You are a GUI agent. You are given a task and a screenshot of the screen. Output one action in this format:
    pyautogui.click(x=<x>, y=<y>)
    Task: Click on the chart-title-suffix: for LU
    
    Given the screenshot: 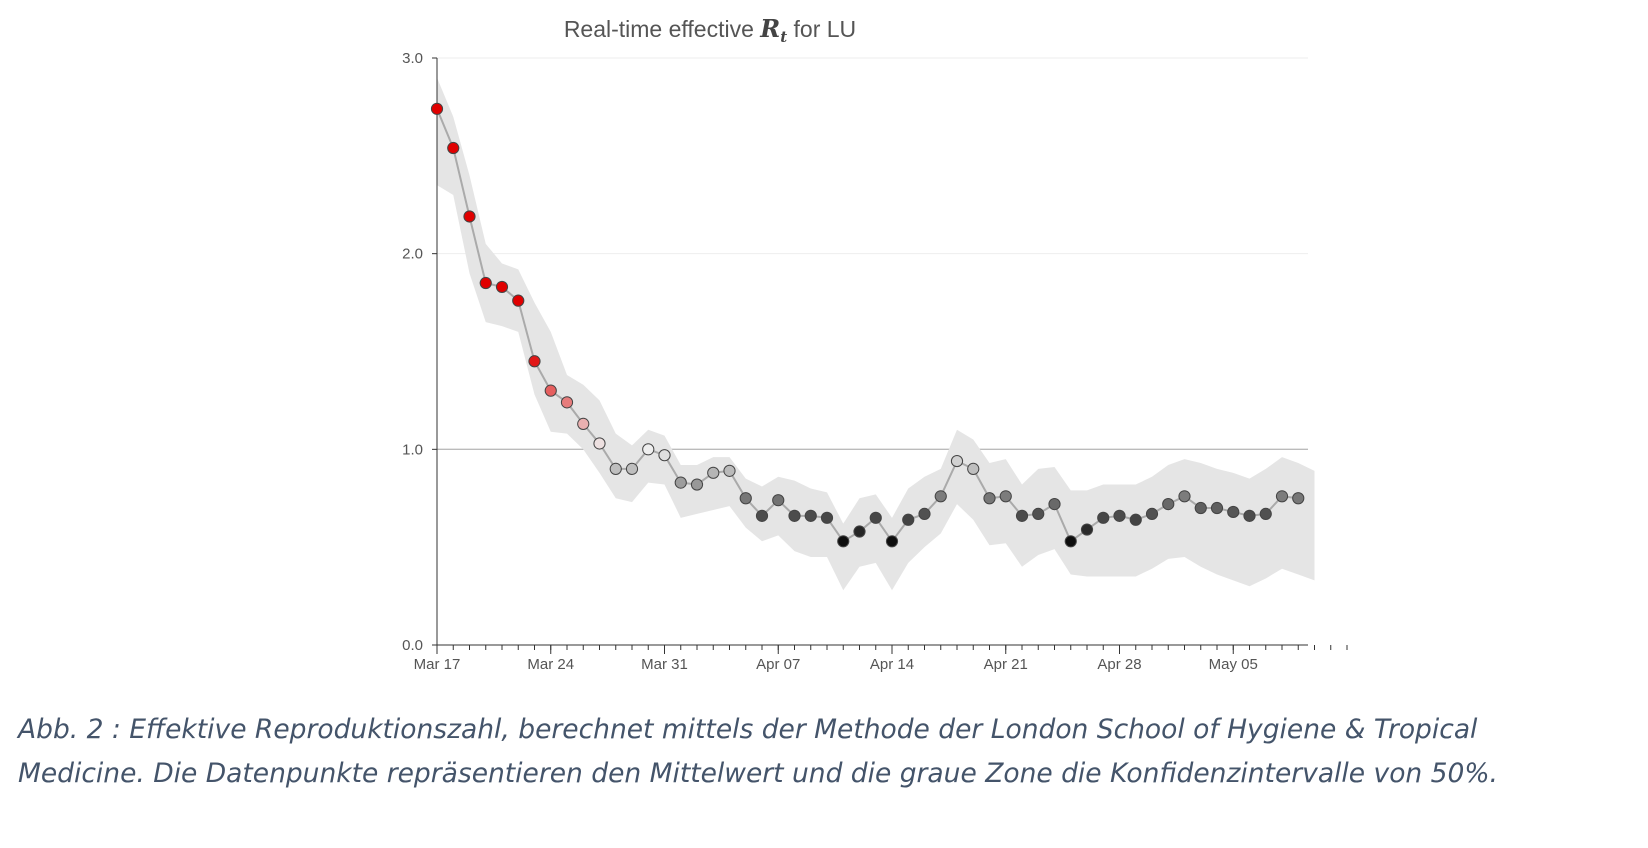 What is the action you would take?
    pyautogui.click(x=825, y=29)
    